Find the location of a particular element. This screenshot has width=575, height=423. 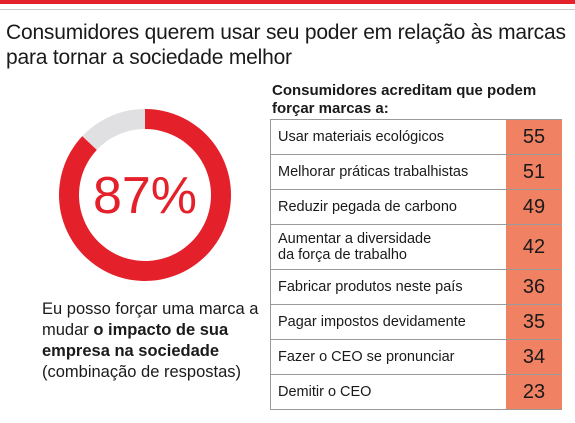

donut-chart: 87% is located at coordinates (144, 195).